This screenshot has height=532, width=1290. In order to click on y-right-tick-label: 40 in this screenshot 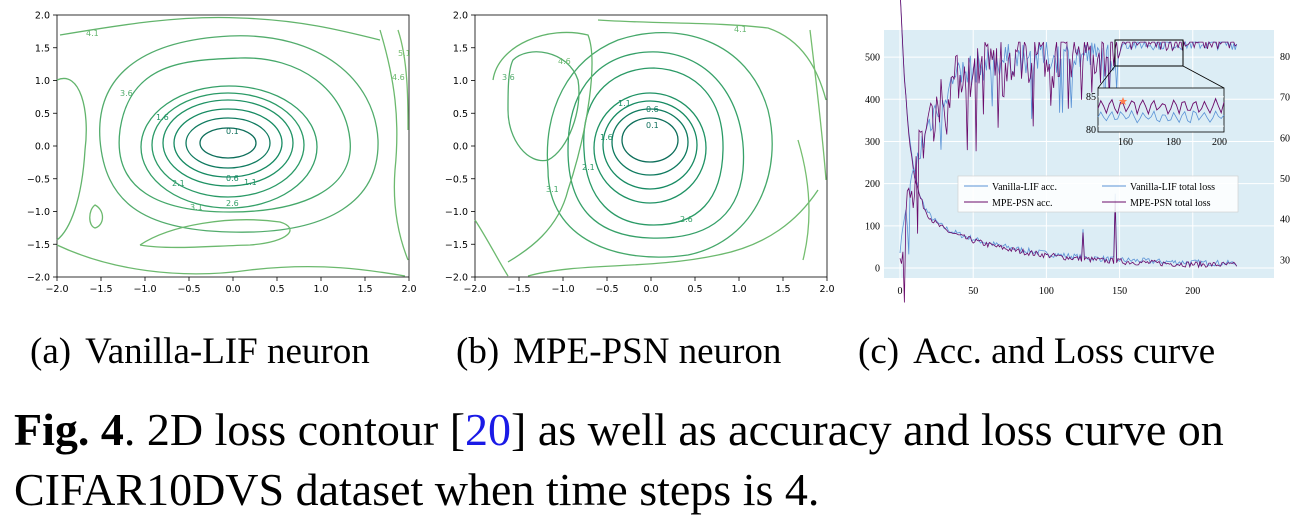, I will do `click(1285, 220)`.